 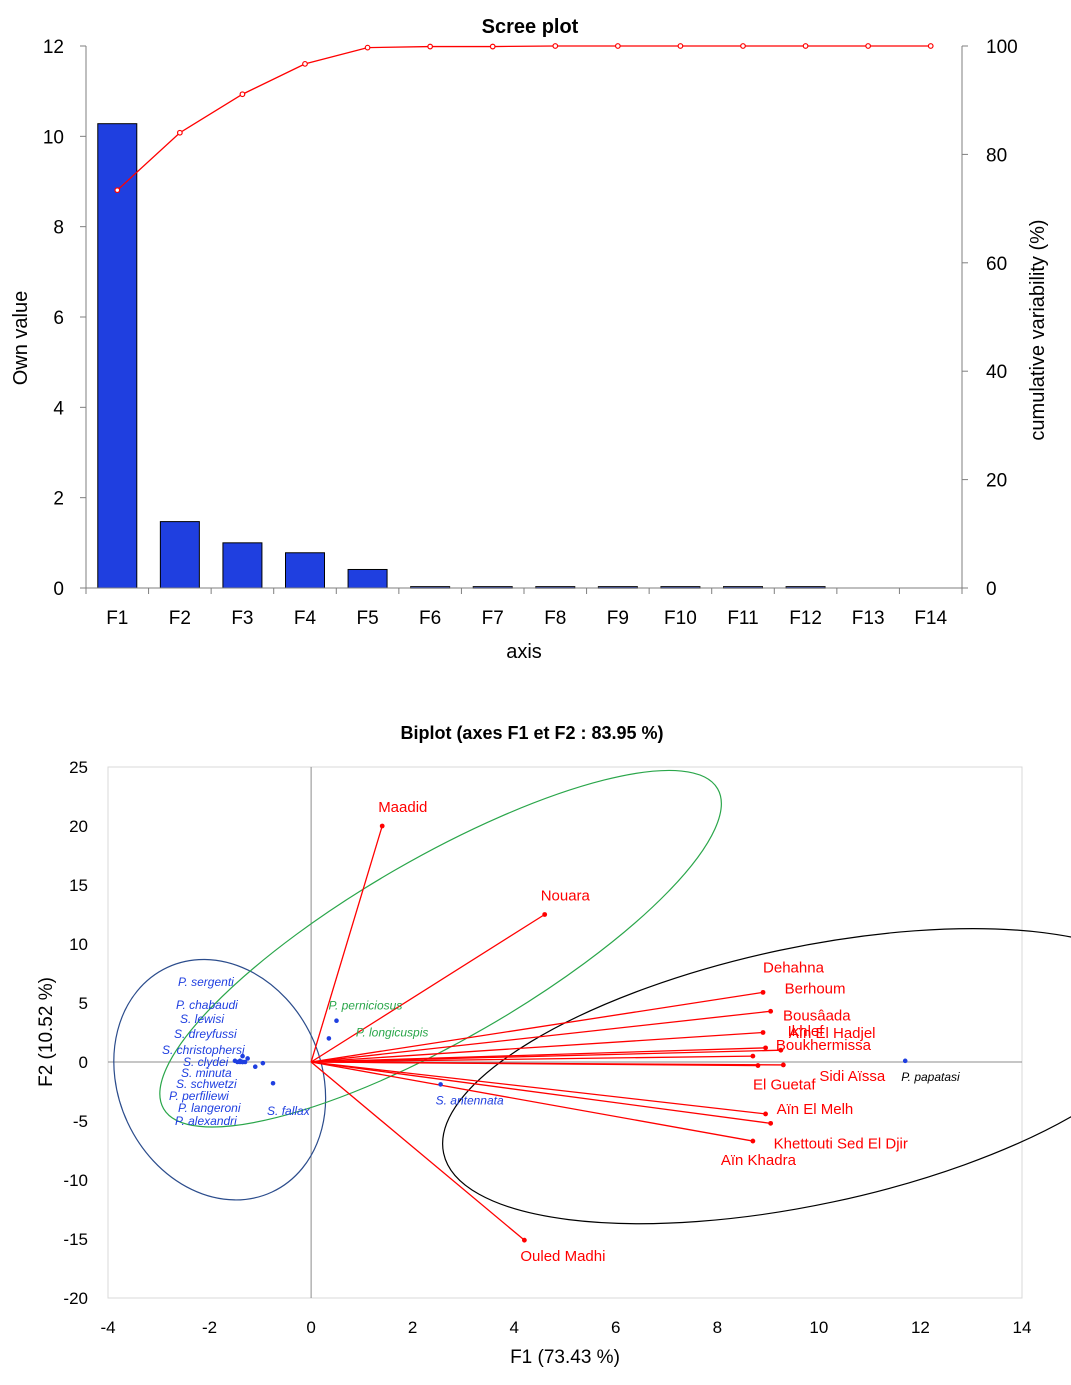 I want to click on biplot-variable-label: Aïn El Hadjel, so click(x=832, y=1033).